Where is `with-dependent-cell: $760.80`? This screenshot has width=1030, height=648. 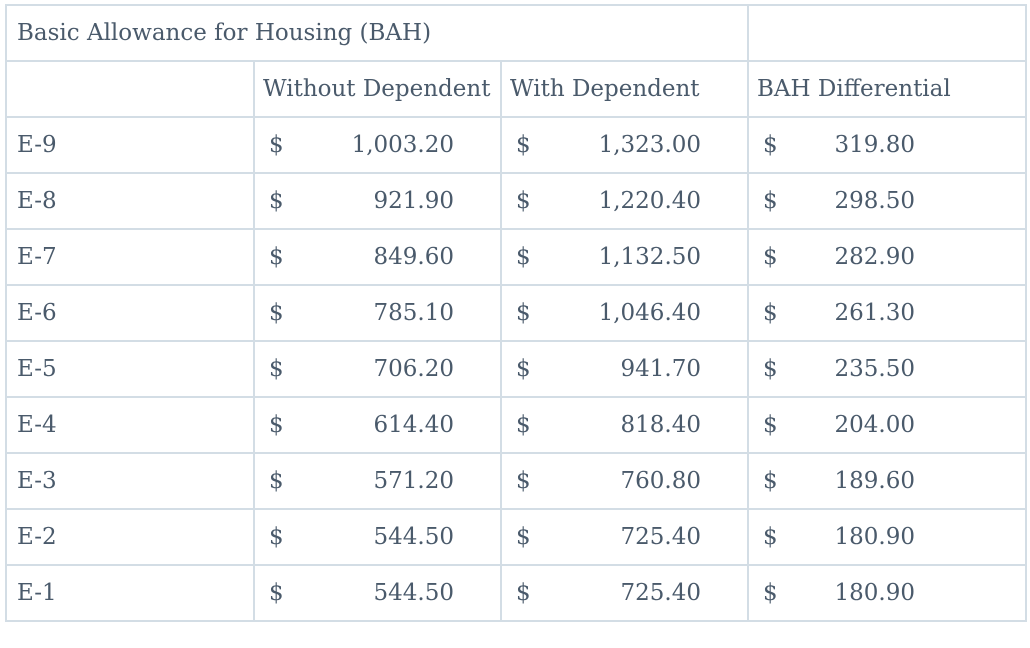
with-dependent-cell: $760.80 is located at coordinates (624, 481).